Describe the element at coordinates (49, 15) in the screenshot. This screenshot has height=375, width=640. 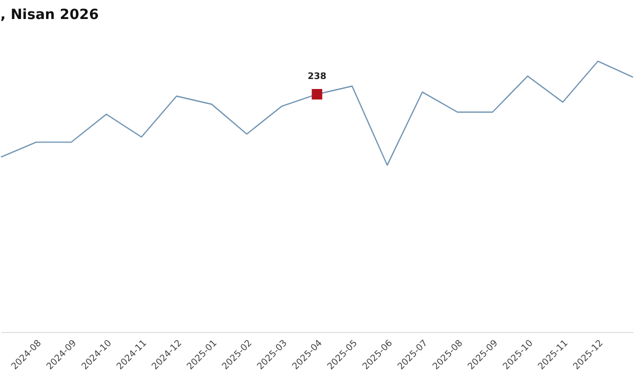
I see `chart-title: , Nisan 2026` at that location.